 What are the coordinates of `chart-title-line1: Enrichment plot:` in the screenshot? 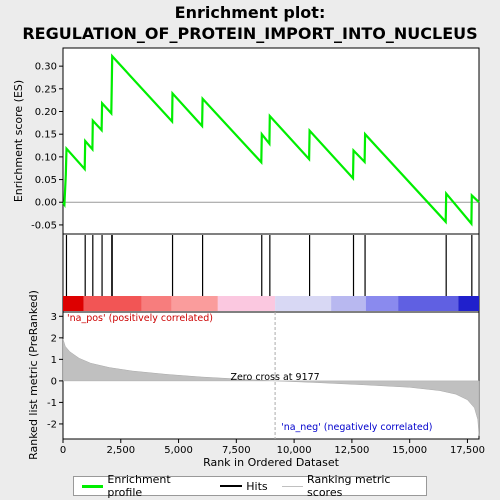 It's located at (250, 12).